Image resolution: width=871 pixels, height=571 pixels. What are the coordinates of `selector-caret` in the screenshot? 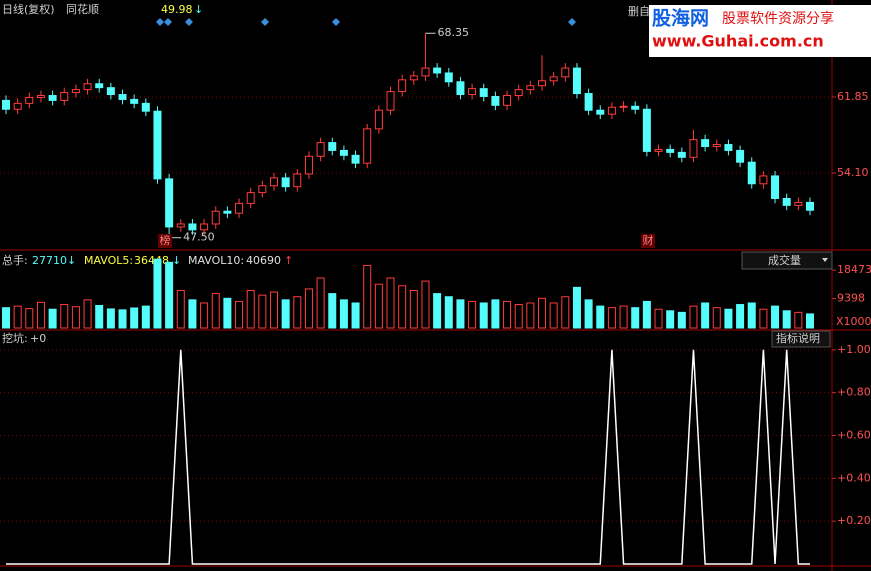 It's located at (825, 260).